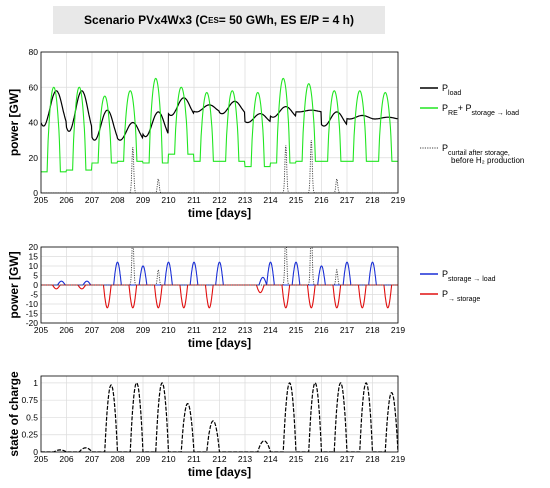 The image size is (550, 488). What do you see at coordinates (34, 295) in the screenshot?
I see `y-tick-label: -5` at bounding box center [34, 295].